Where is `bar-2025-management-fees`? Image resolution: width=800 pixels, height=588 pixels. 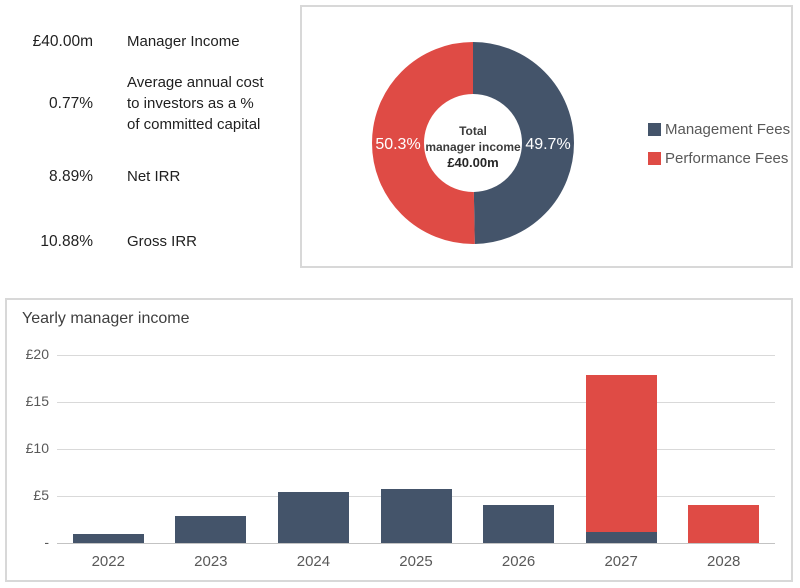
bar-2025-management-fees is located at coordinates (416, 516).